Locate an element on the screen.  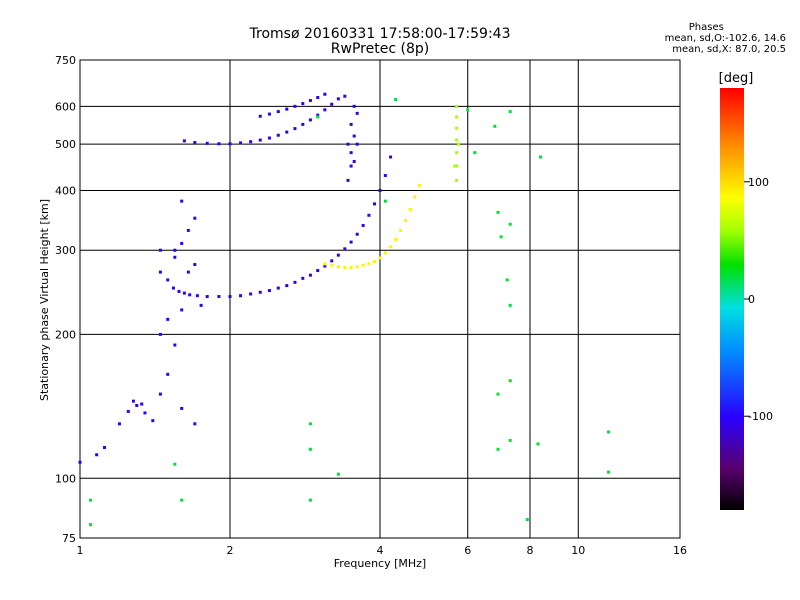
phases-line-o: mean, sd,O:-102.6, 14.6 is located at coordinates (725, 38).